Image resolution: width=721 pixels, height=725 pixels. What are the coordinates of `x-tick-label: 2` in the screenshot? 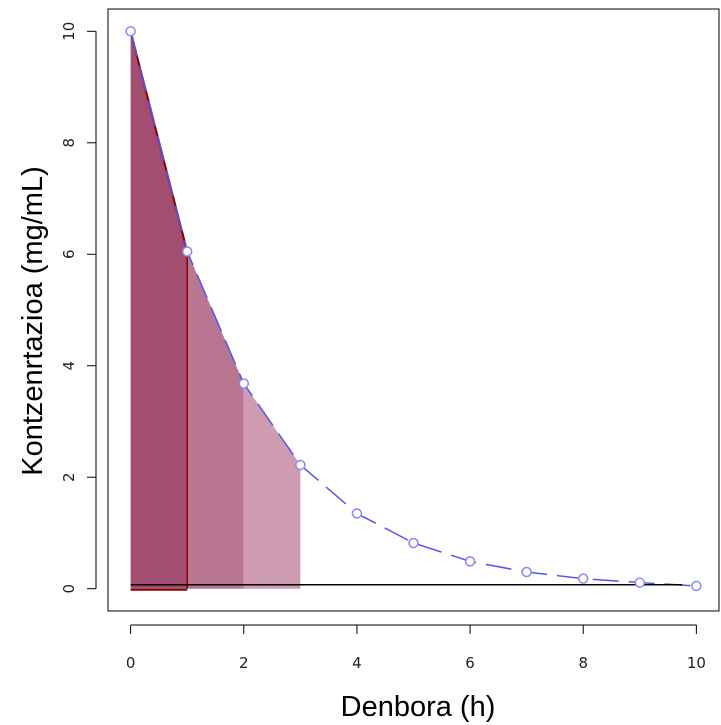 It's located at (244, 663).